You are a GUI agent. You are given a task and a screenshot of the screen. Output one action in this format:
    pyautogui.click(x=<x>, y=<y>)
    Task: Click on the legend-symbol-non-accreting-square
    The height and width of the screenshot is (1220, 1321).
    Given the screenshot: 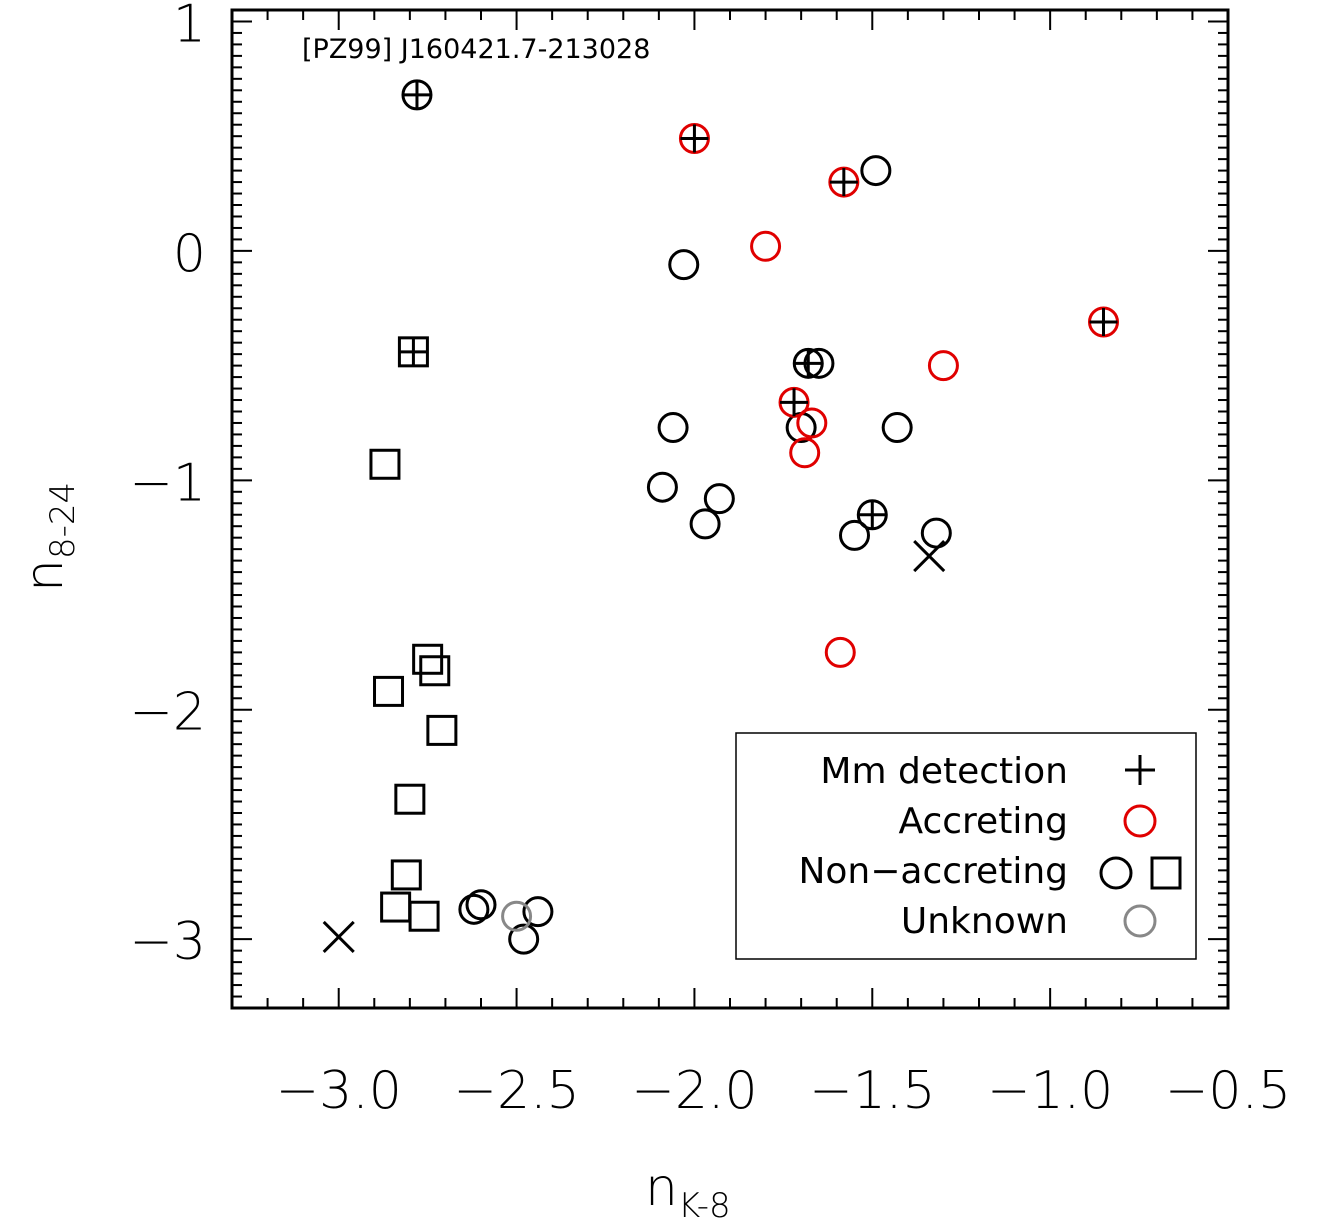 What is the action you would take?
    pyautogui.click(x=1166, y=873)
    